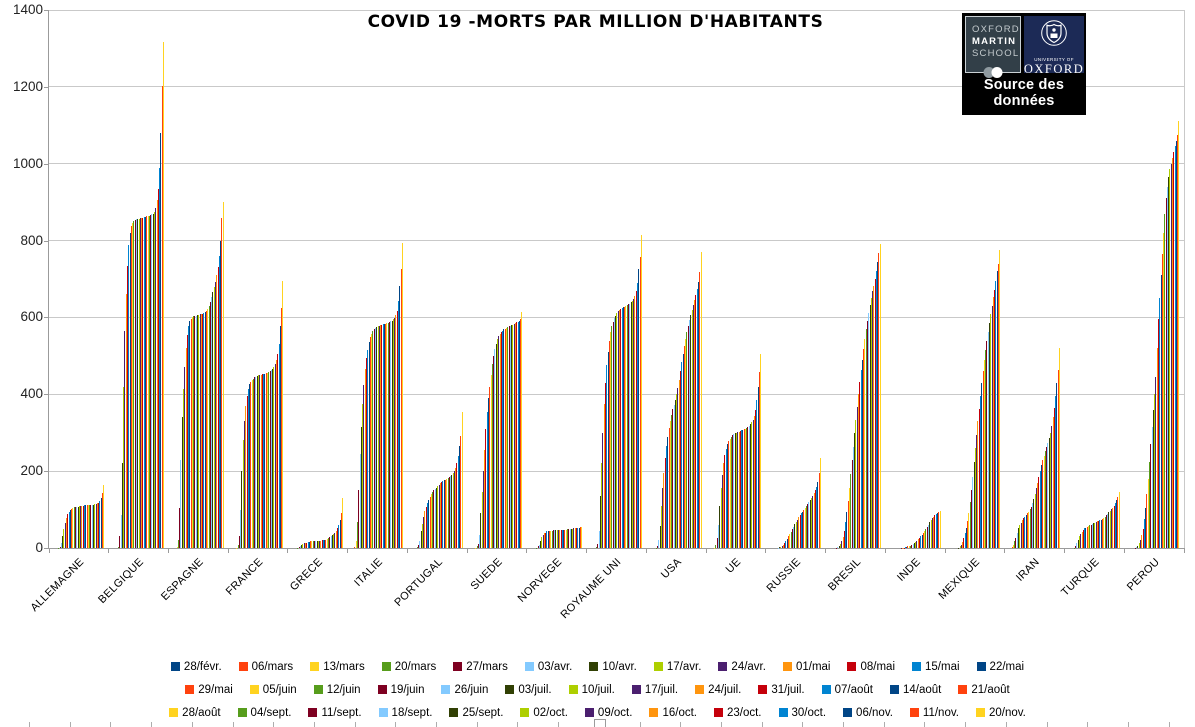 The image size is (1195, 727). What do you see at coordinates (878, 666) in the screenshot?
I see `legend-label: 08/mai` at bounding box center [878, 666].